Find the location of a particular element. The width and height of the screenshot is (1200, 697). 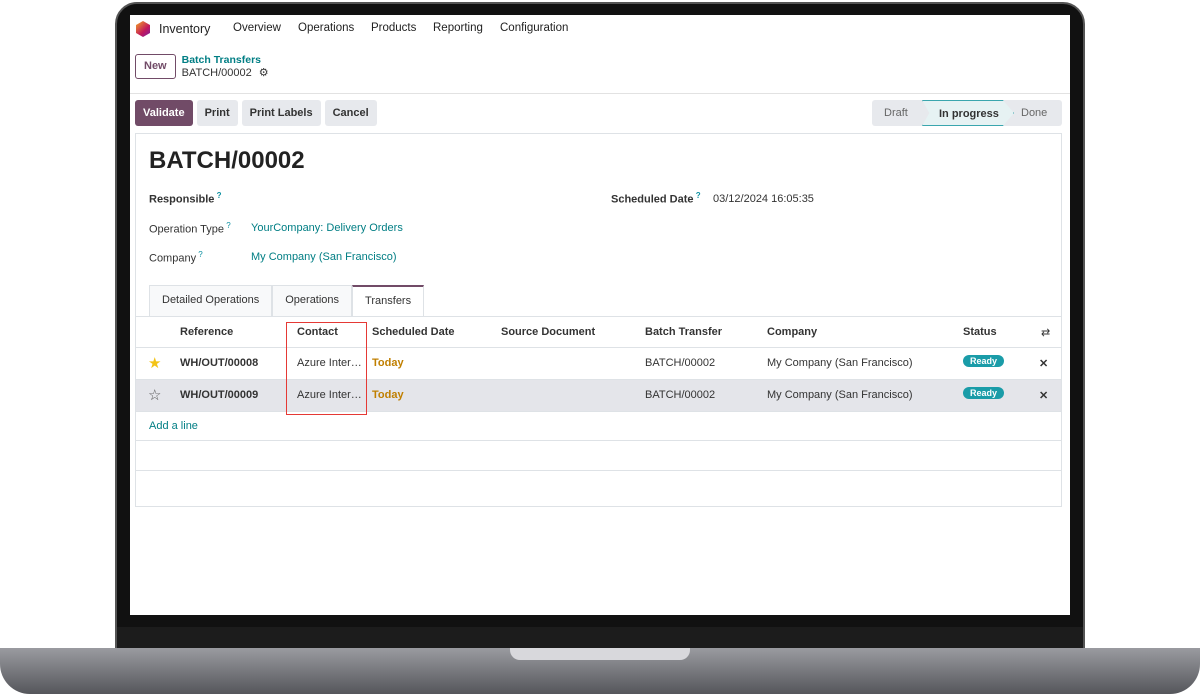

cell-reference: WH/OUT/00008 is located at coordinates (219, 363).